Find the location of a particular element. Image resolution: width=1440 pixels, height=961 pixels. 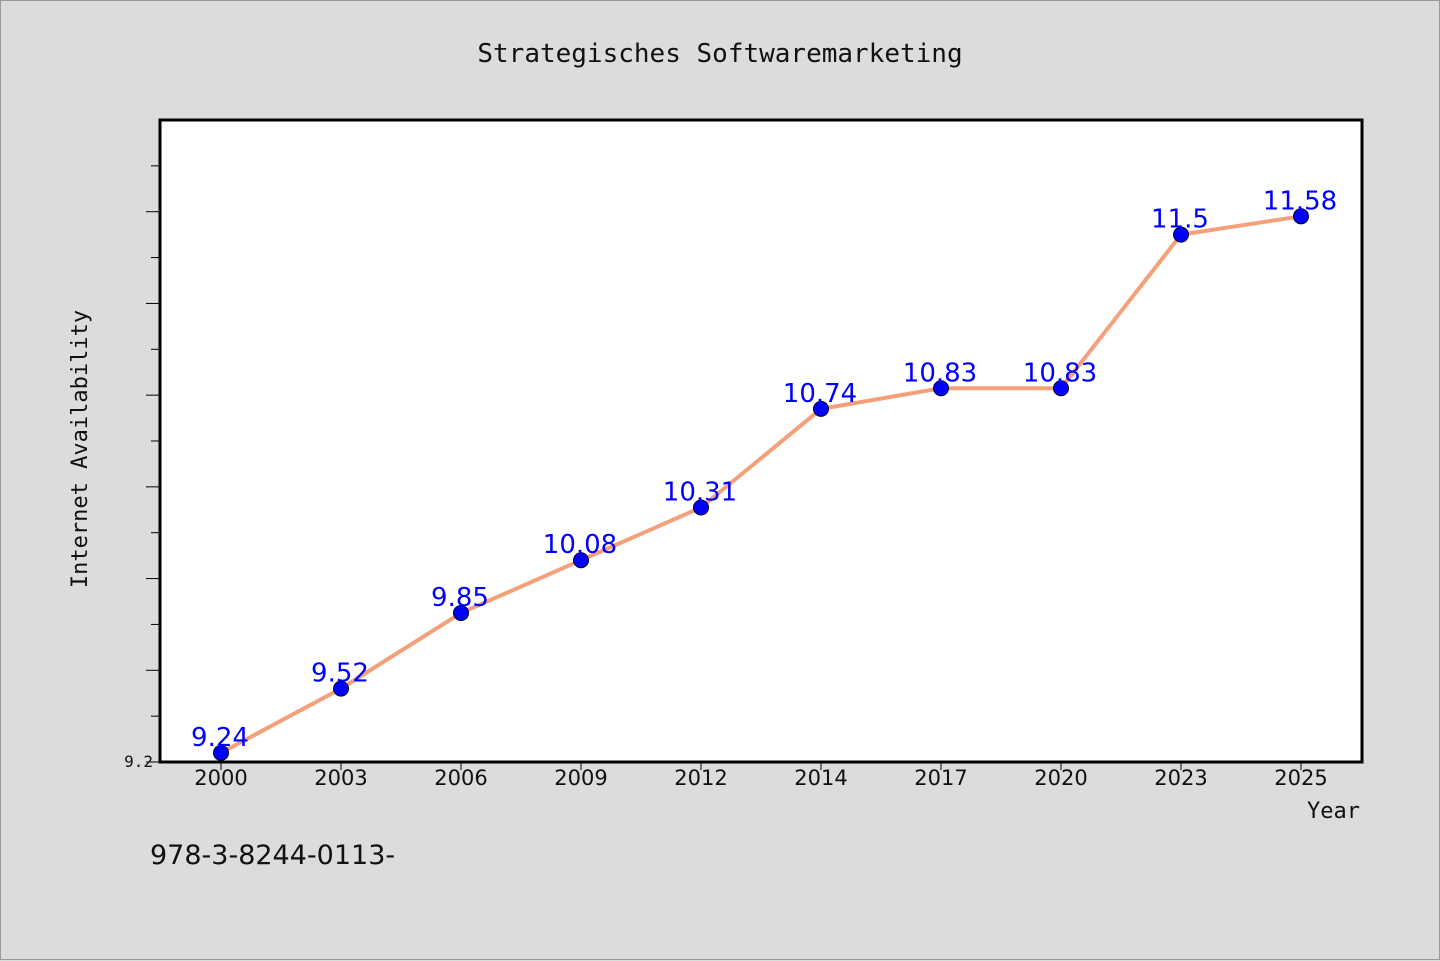

data-label: 11.58 is located at coordinates (1300, 201).